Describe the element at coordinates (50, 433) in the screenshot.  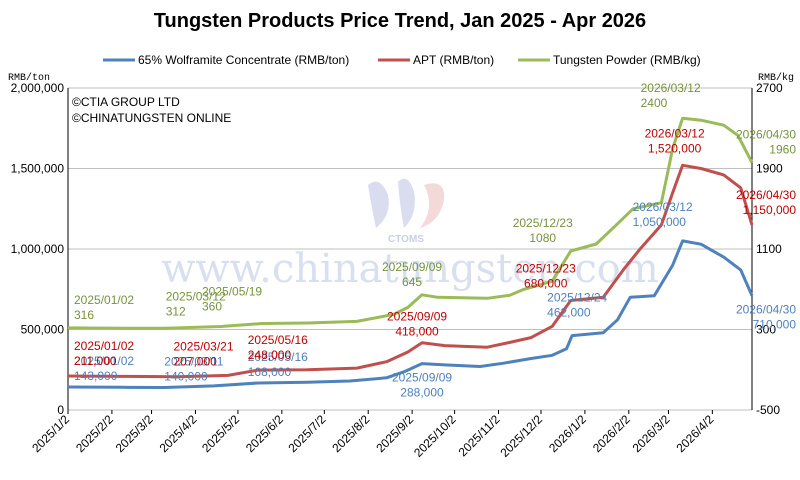
I see `x-tick-label: 2025/1/2` at that location.